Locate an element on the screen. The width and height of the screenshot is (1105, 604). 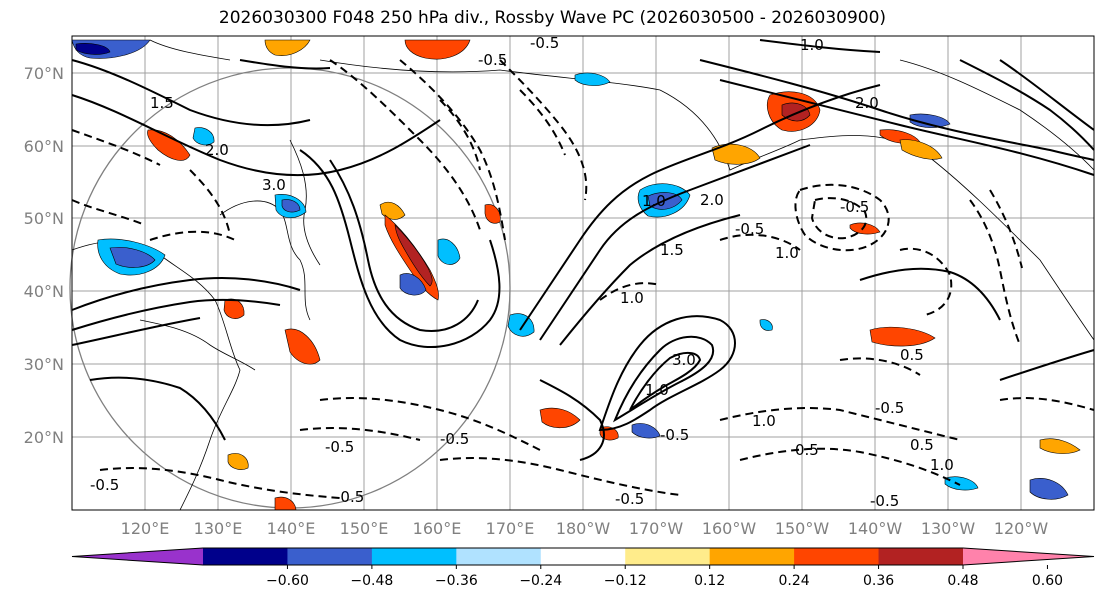
colorbar-tick-label: −0.48 is located at coordinates (371, 581).